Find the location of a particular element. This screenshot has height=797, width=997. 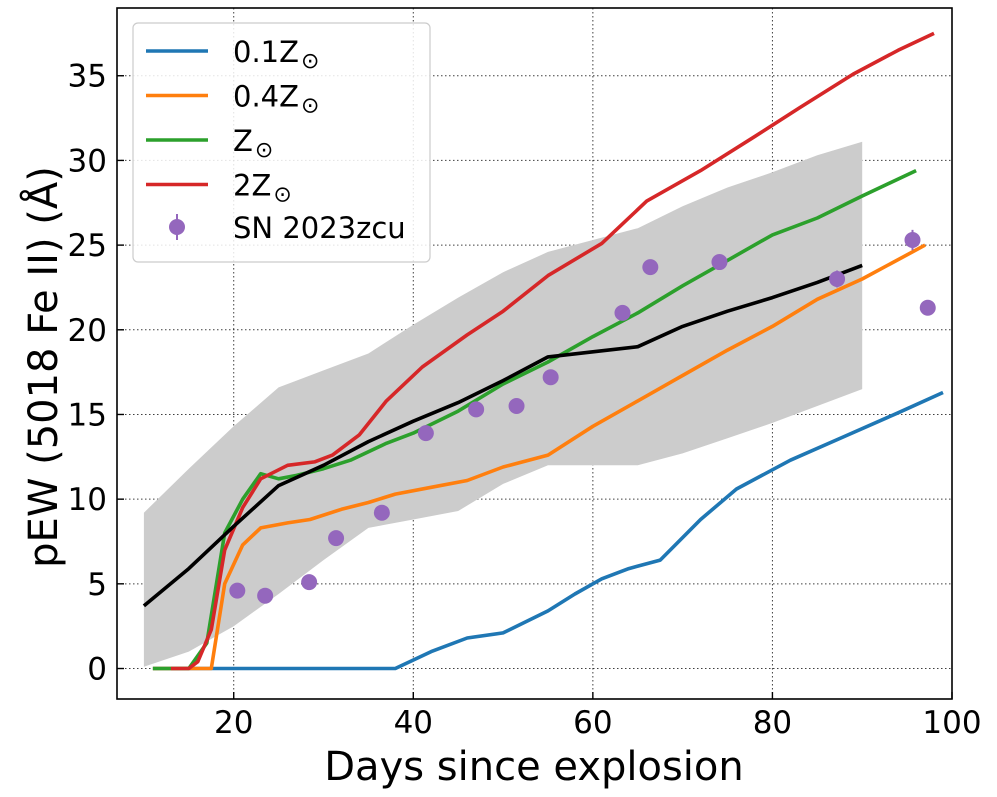

x-tick-label: 40 is located at coordinates (413, 723).